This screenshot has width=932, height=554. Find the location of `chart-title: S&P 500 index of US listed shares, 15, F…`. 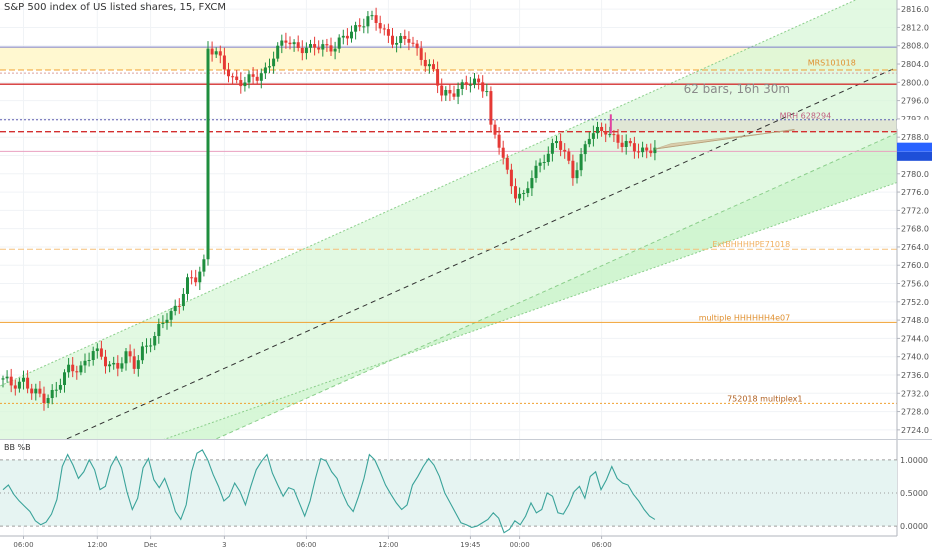

chart-title: S&P 500 index of US listed shares, 15, F… is located at coordinates (115, 7).